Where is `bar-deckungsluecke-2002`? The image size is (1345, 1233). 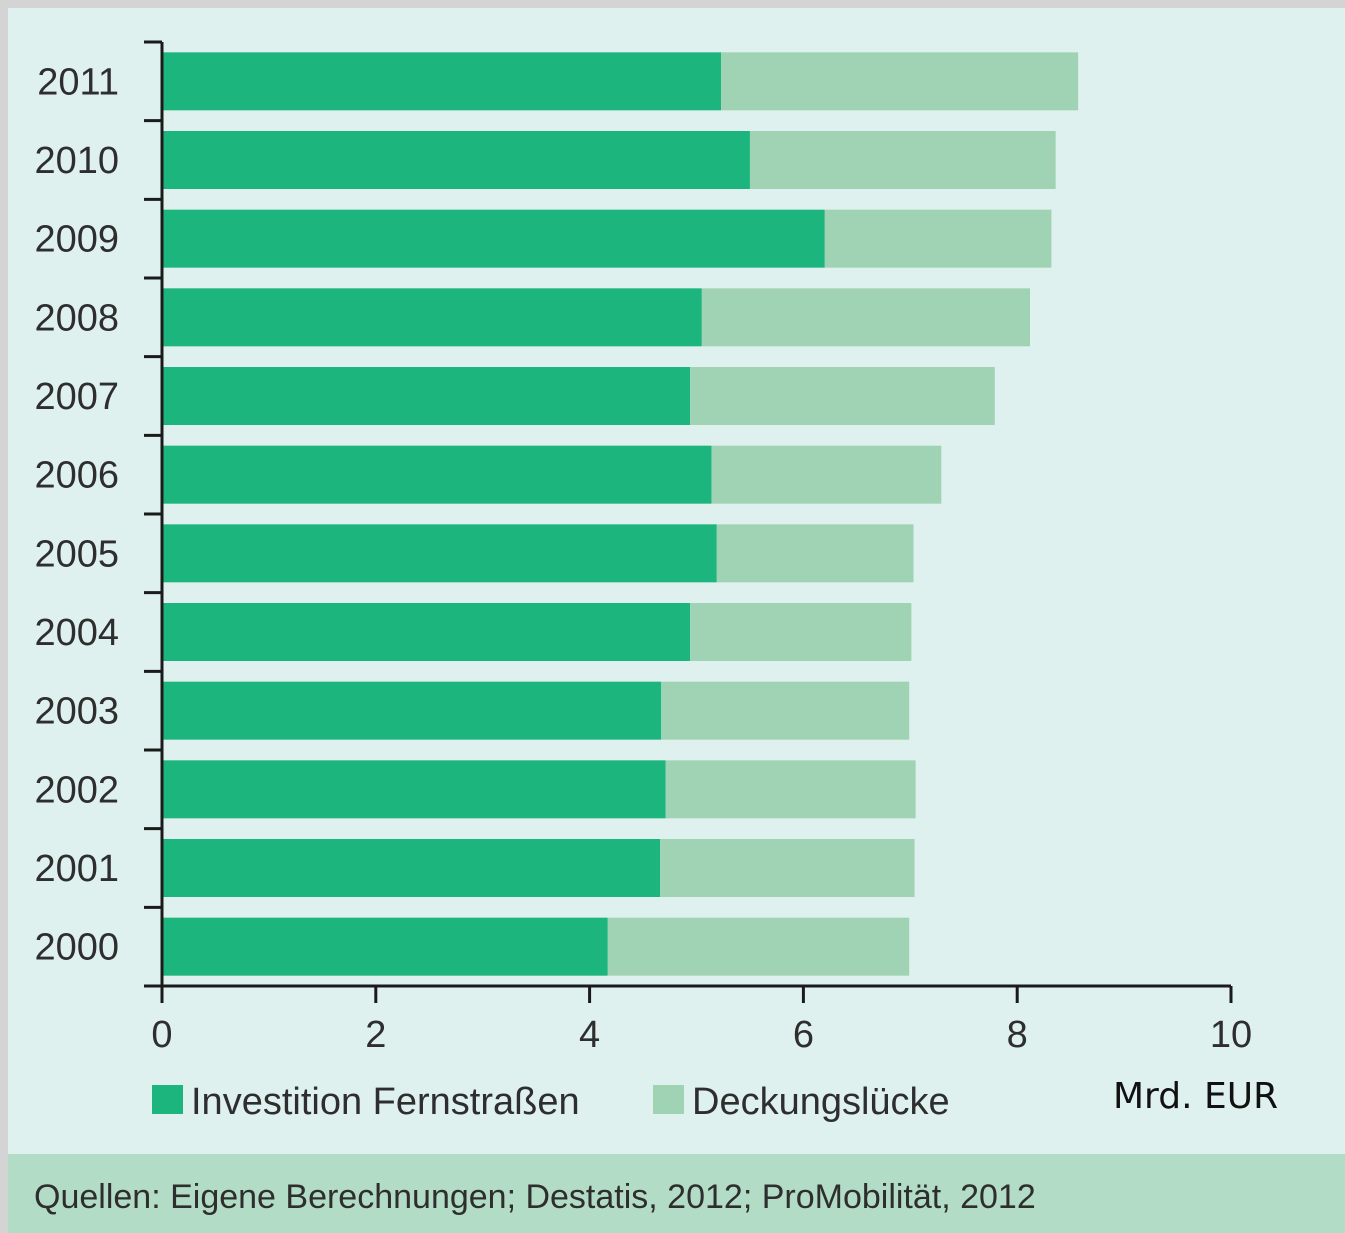 bar-deckungsluecke-2002 is located at coordinates (790, 789).